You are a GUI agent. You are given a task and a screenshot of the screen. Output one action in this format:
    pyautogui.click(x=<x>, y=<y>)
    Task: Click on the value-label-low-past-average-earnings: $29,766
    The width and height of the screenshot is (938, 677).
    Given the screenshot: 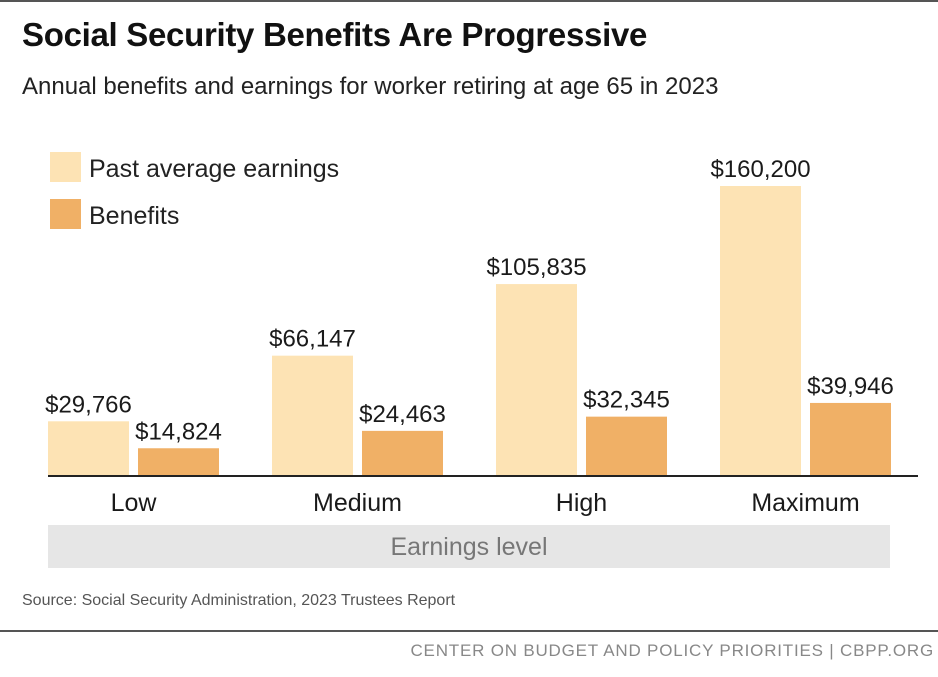 What is the action you would take?
    pyautogui.click(x=88, y=404)
    